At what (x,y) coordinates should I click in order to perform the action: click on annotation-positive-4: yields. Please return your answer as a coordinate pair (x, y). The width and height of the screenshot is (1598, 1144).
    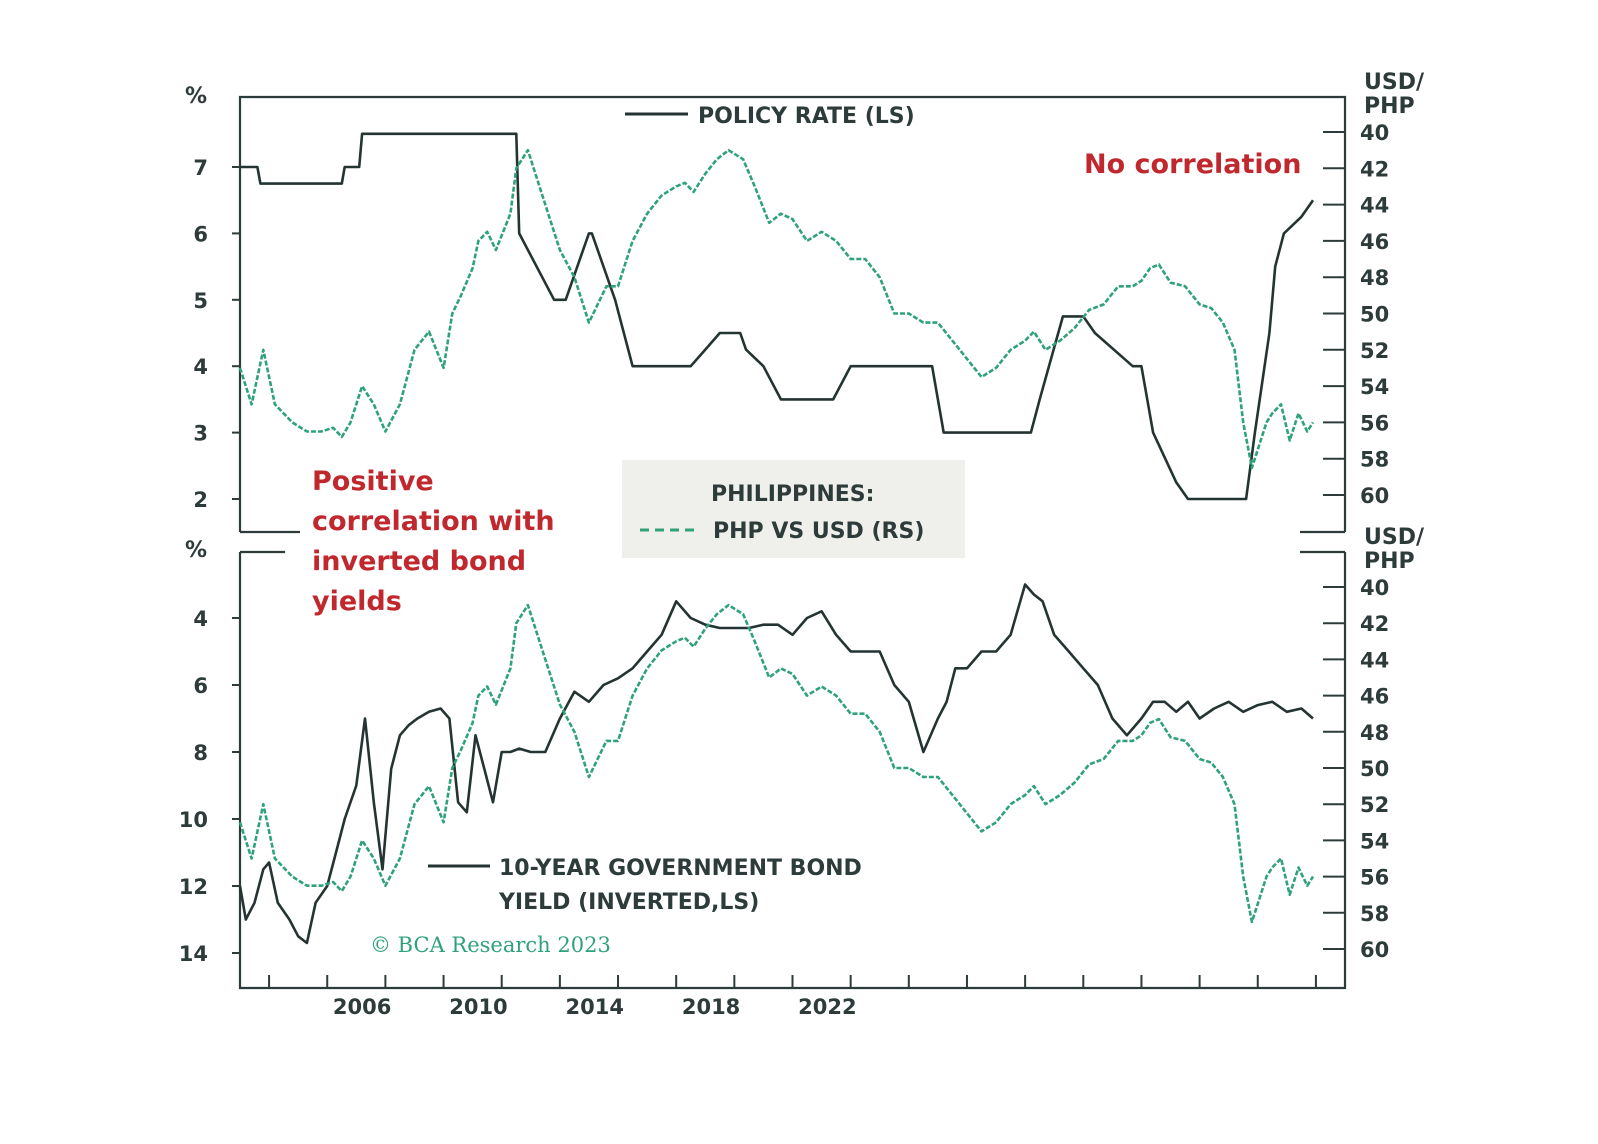
    Looking at the image, I should click on (357, 601).